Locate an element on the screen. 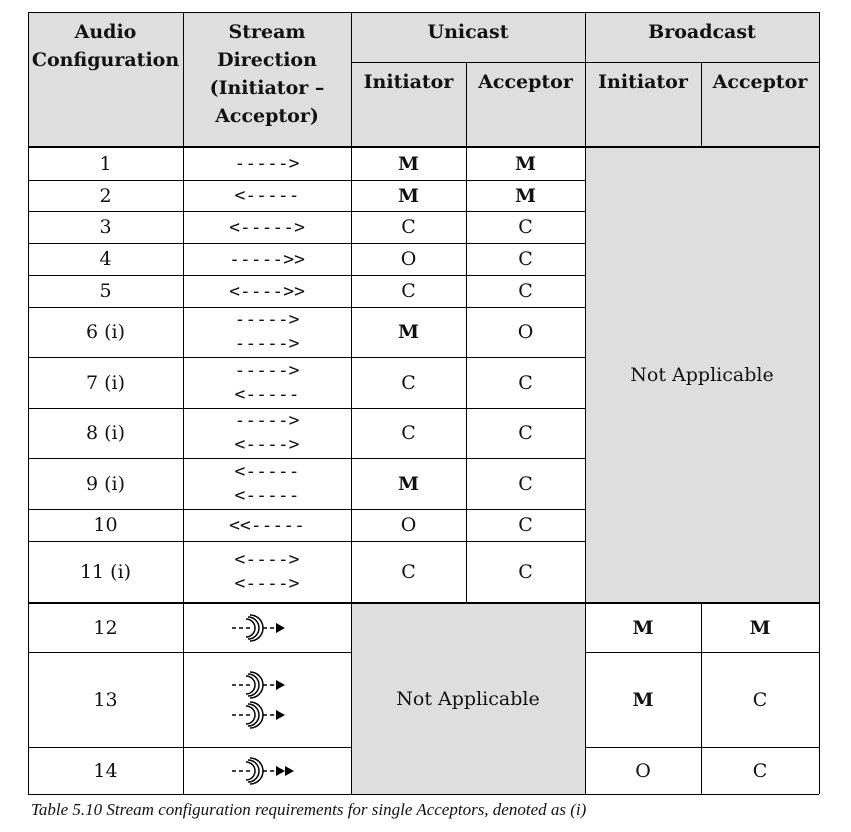 This screenshot has height=832, width=851. config-number-cell: 12 is located at coordinates (105, 627).